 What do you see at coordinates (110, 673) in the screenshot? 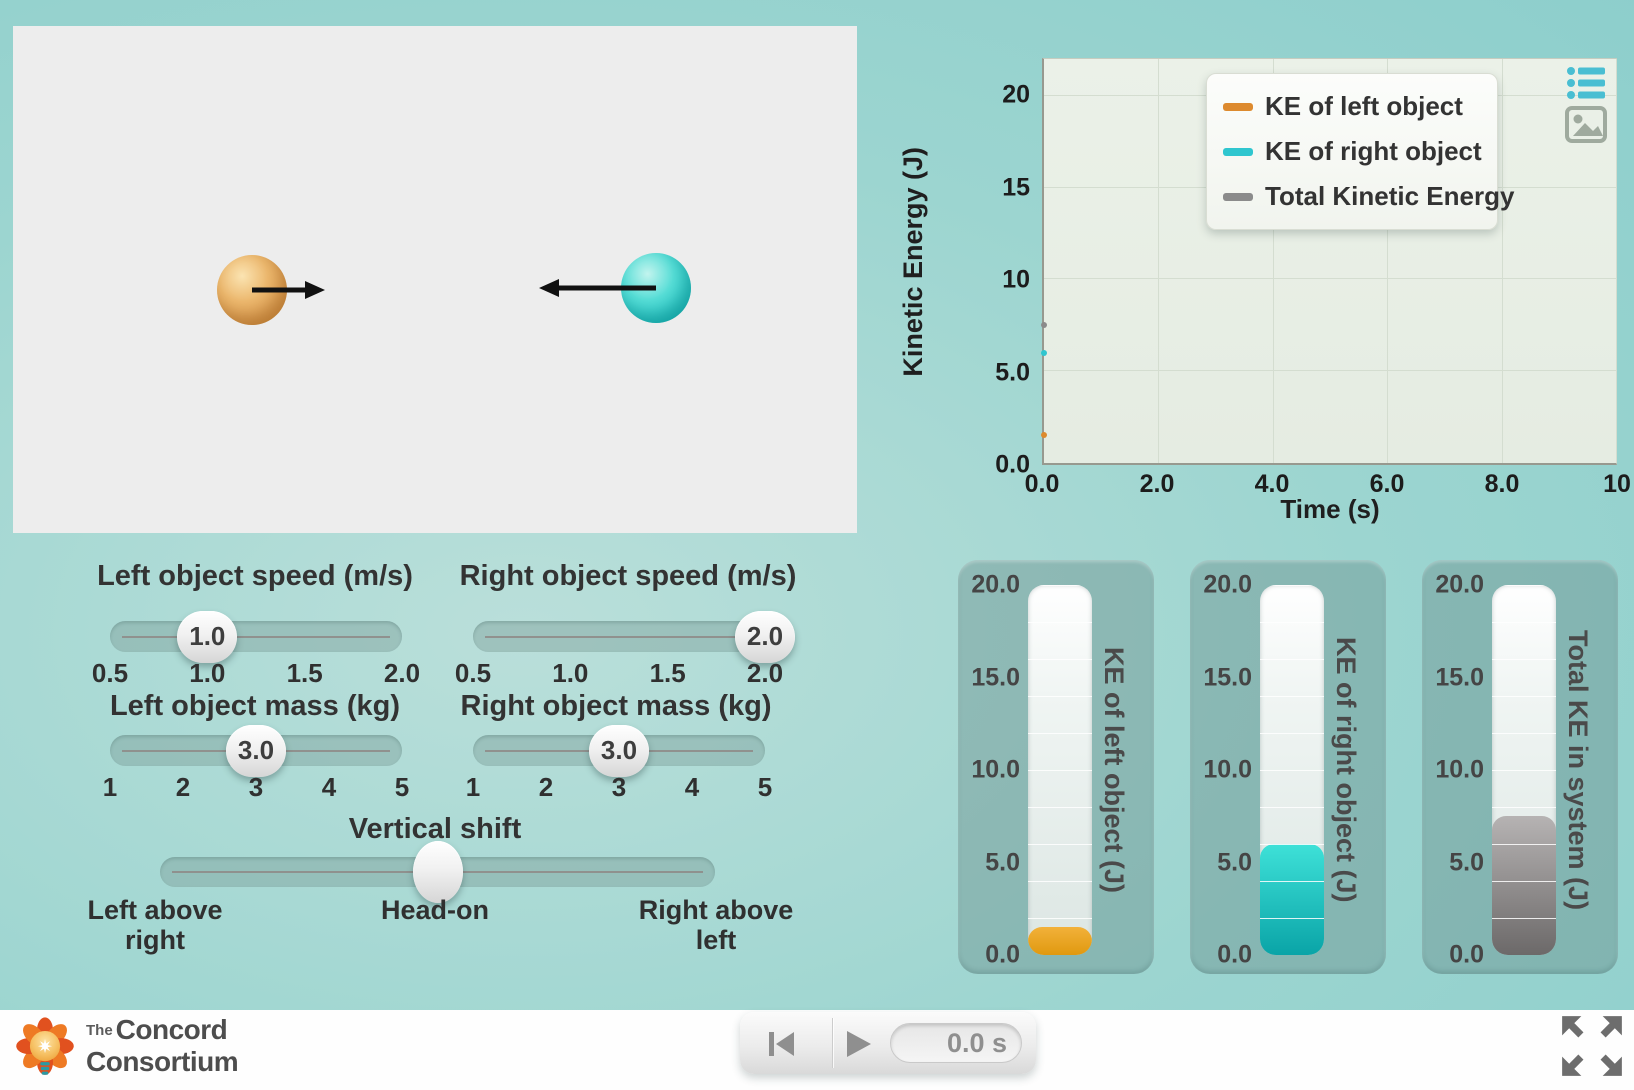
I see `slider-tick-label: 0.5` at bounding box center [110, 673].